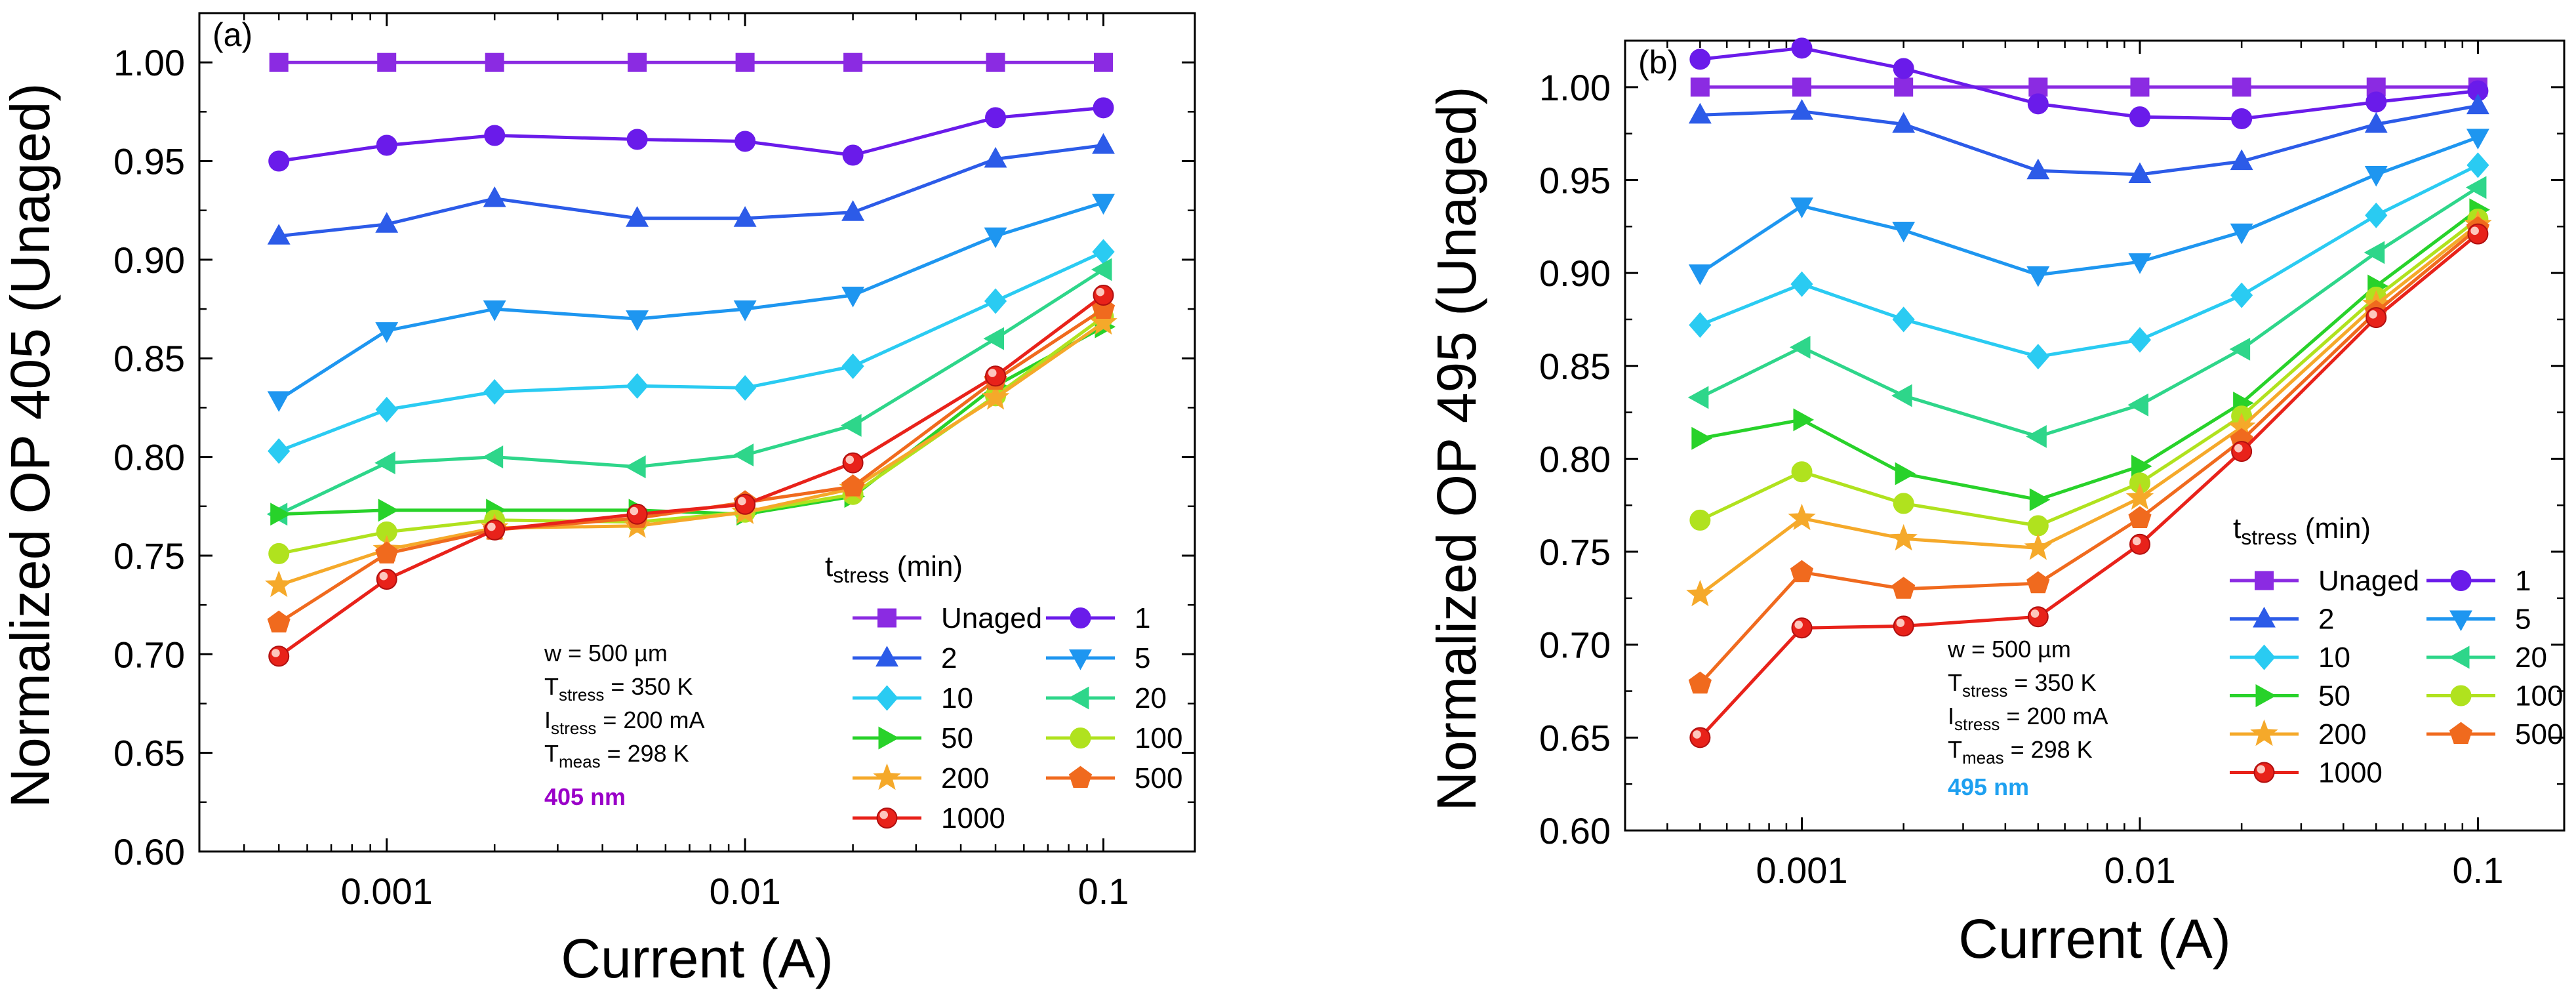  Describe the element at coordinates (2494, 696) in the screenshot. I see `legend-entry-100: 100` at that location.